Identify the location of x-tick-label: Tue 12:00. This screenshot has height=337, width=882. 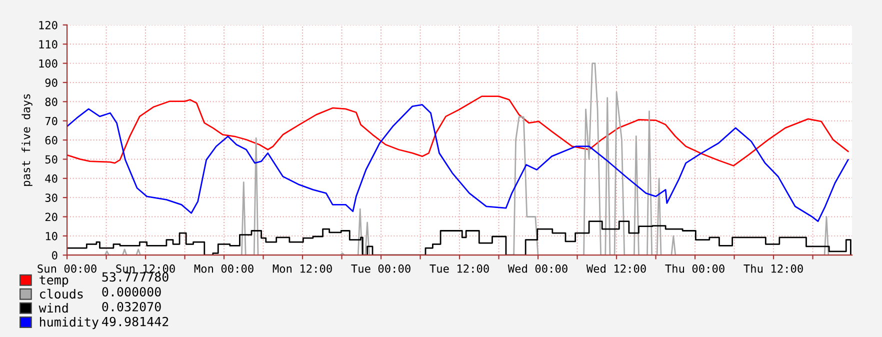
(459, 268).